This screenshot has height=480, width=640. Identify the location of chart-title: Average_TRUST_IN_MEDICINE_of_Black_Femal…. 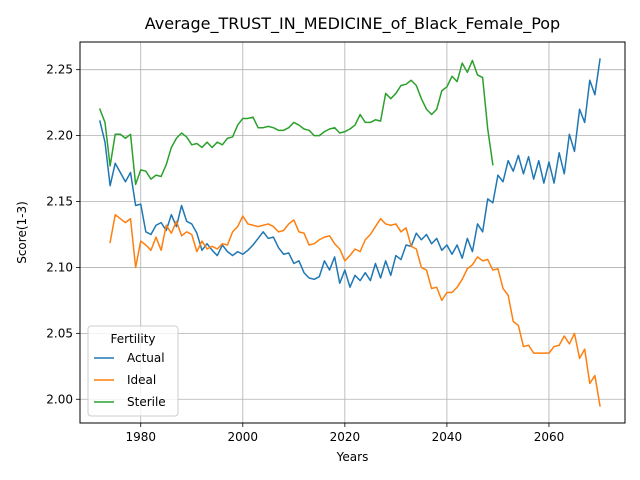
(352, 24).